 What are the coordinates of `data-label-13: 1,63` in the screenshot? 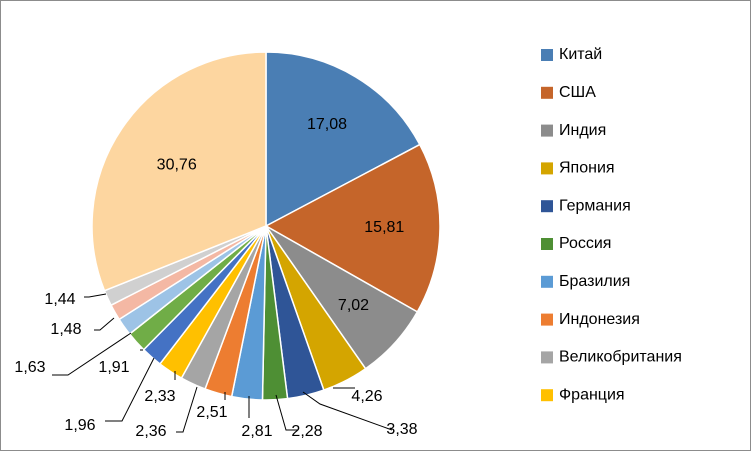 It's located at (29, 367).